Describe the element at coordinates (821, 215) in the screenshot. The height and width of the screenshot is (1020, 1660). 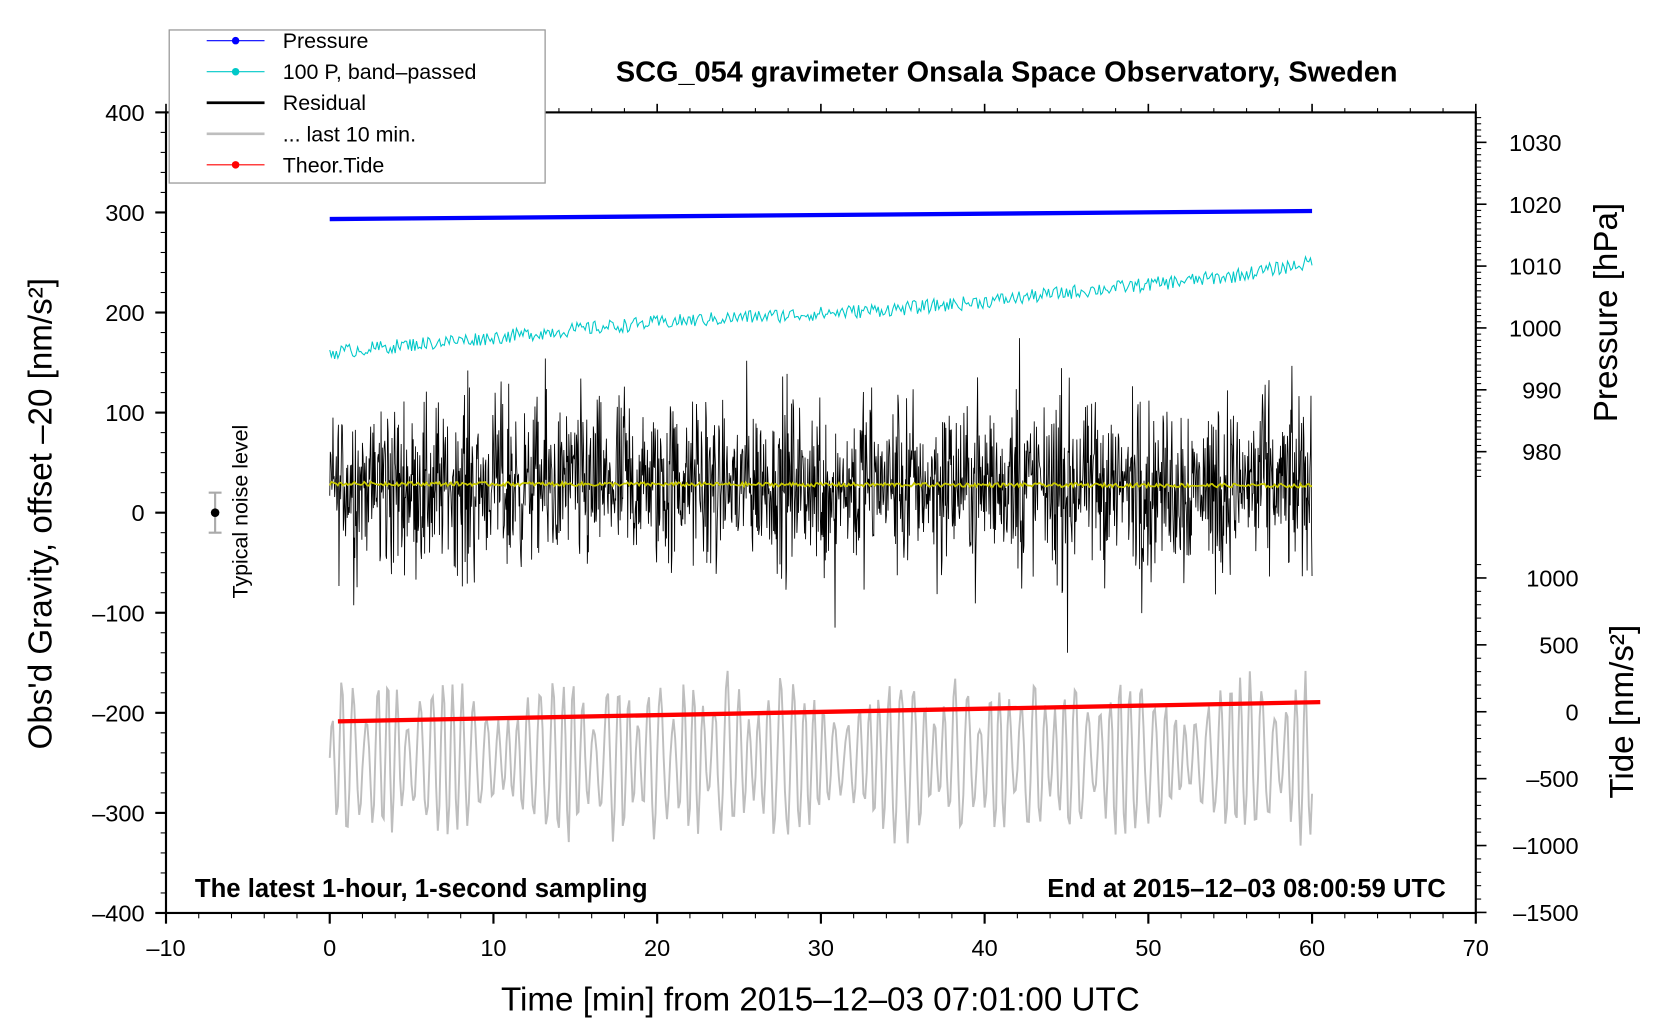
I see `series-pressure` at that location.